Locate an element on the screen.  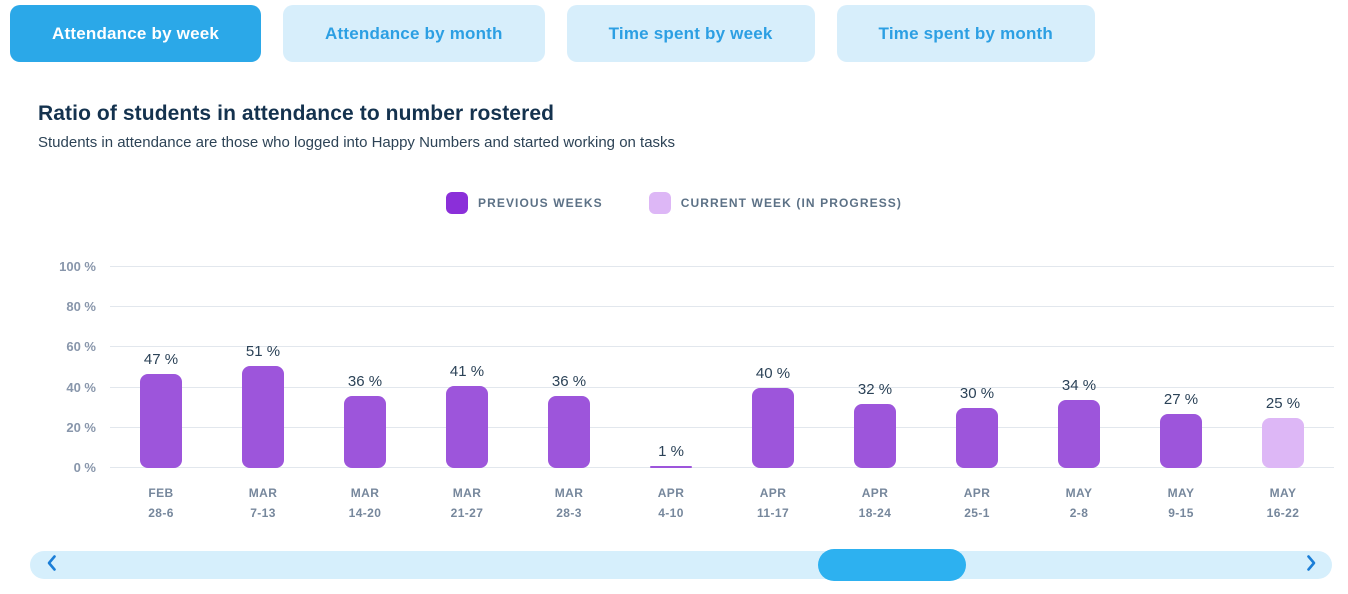
bar-value-label: 25 % is located at coordinates (1283, 403).